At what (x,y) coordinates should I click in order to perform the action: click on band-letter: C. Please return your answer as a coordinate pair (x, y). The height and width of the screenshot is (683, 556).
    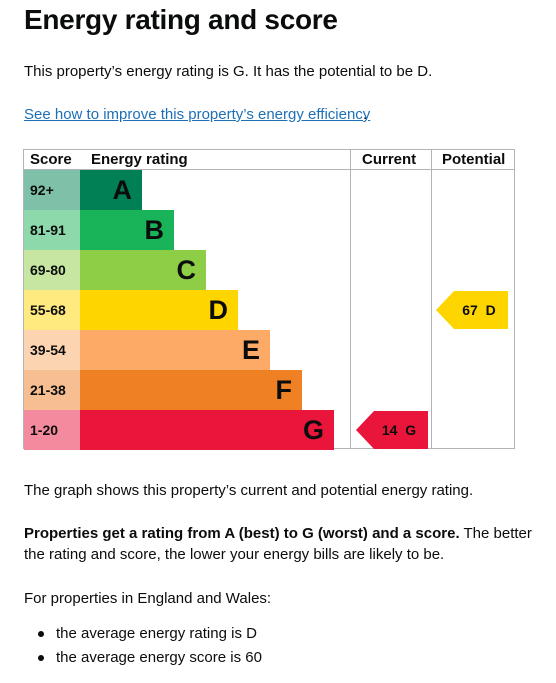
    Looking at the image, I should click on (186, 270).